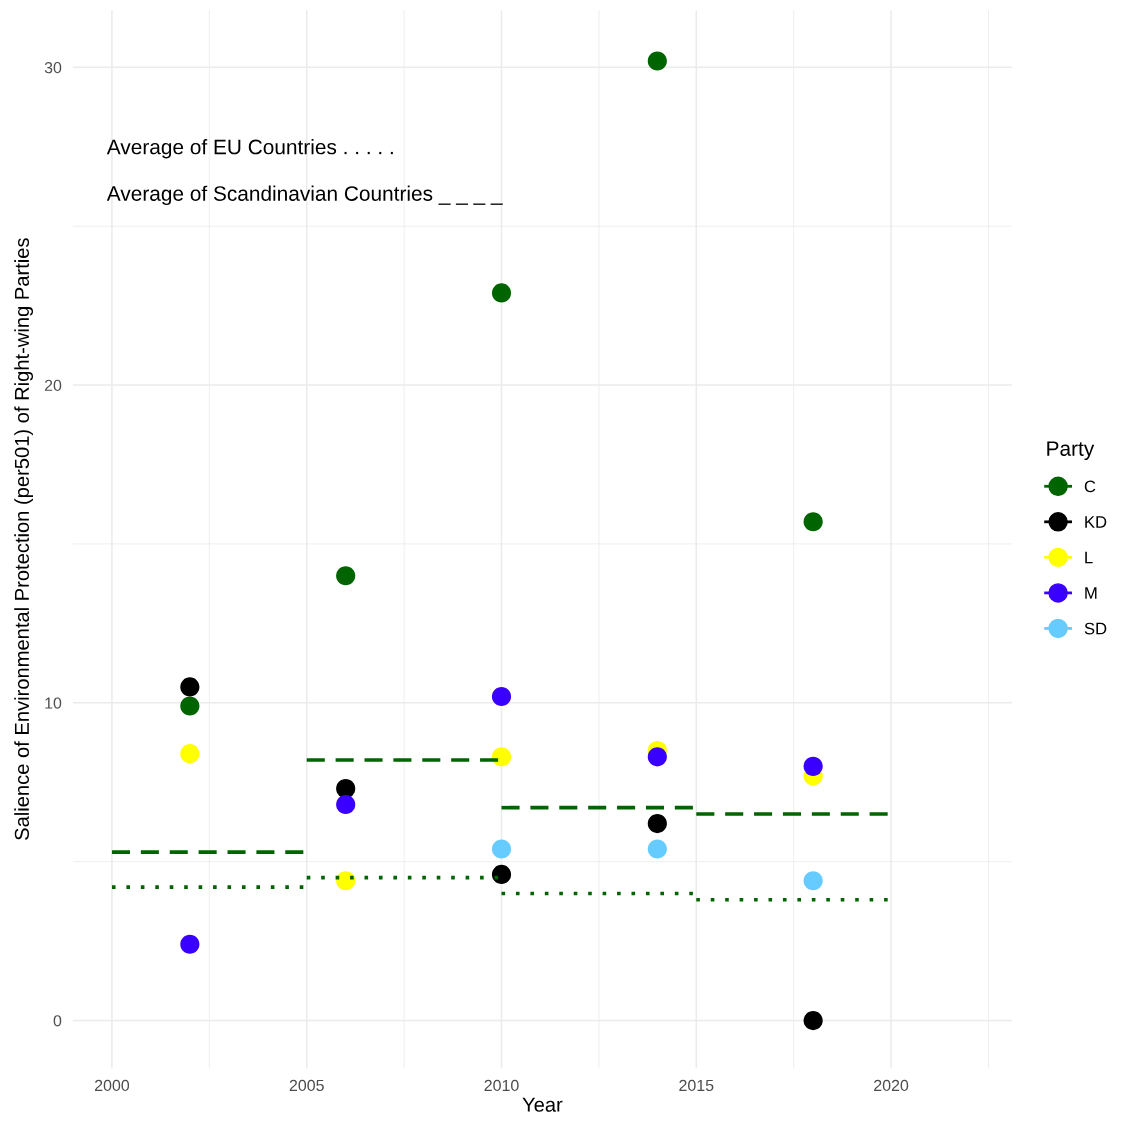 Image resolution: width=1123 pixels, height=1128 pixels. Describe the element at coordinates (1089, 557) in the screenshot. I see `legend-label: L` at that location.